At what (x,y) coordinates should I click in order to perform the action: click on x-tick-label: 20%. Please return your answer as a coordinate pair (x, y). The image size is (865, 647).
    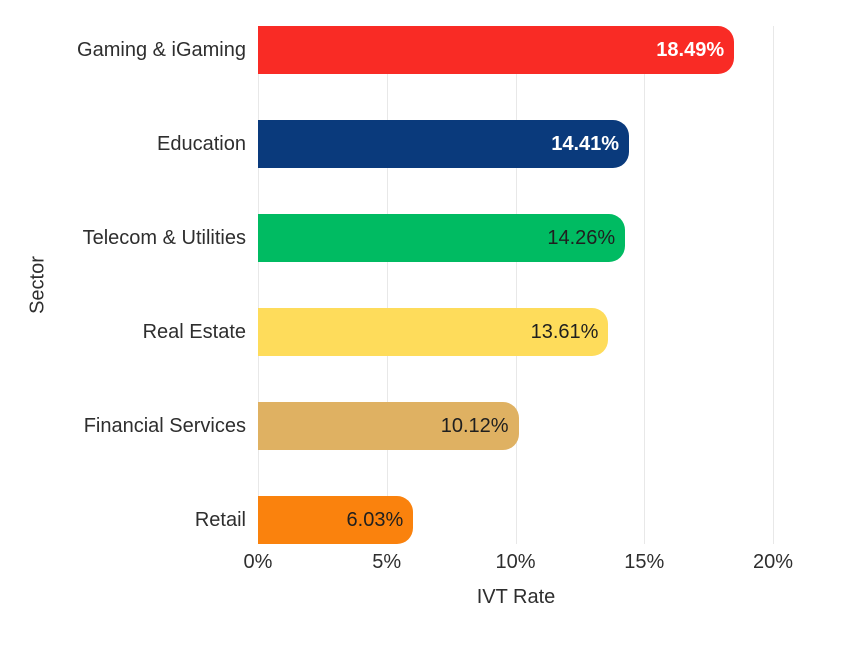
    Looking at the image, I should click on (773, 562).